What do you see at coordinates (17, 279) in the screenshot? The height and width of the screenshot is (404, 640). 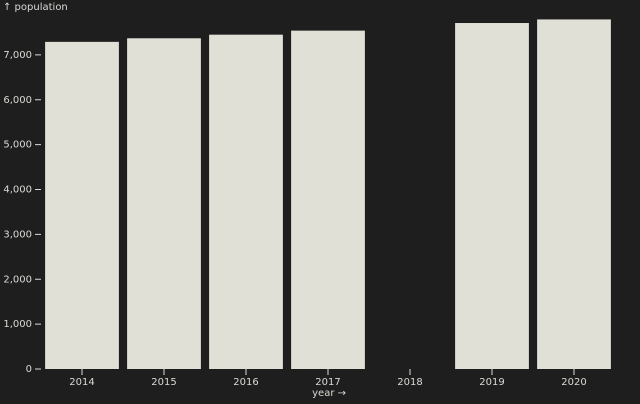 I see `y-tick-label: 2,000` at bounding box center [17, 279].